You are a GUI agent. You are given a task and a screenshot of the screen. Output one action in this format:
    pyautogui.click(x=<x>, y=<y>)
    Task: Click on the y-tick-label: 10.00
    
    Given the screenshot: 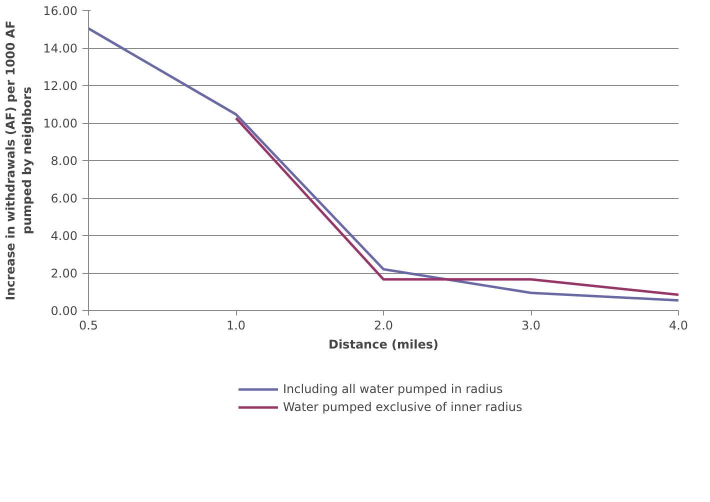 What is the action you would take?
    pyautogui.click(x=60, y=123)
    